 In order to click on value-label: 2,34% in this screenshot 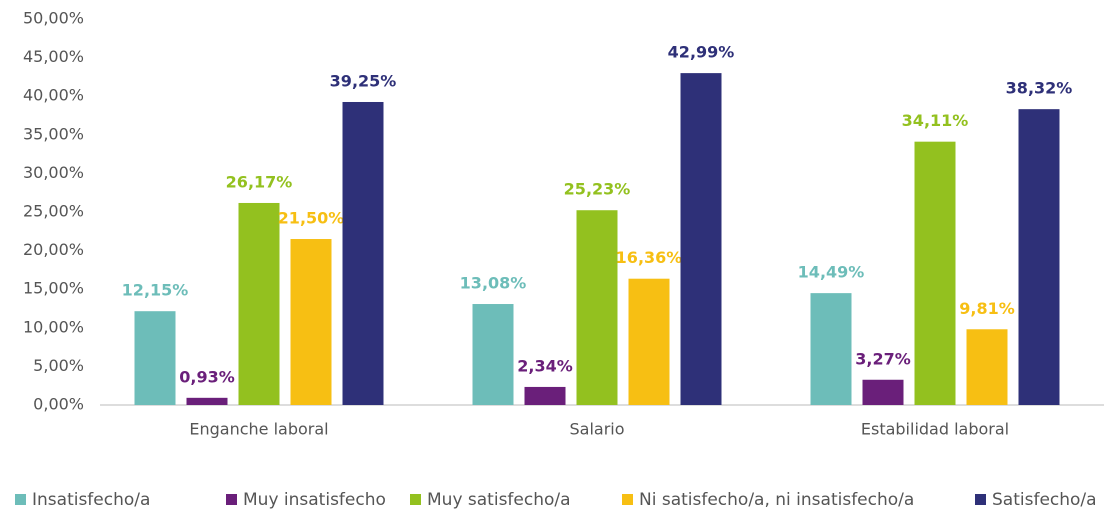, I will do `click(545, 365)`.